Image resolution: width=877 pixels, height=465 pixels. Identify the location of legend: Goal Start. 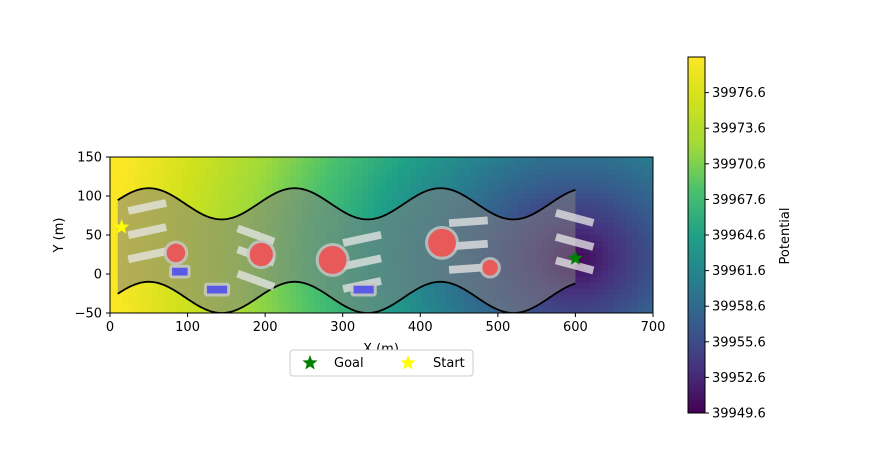
(381, 363).